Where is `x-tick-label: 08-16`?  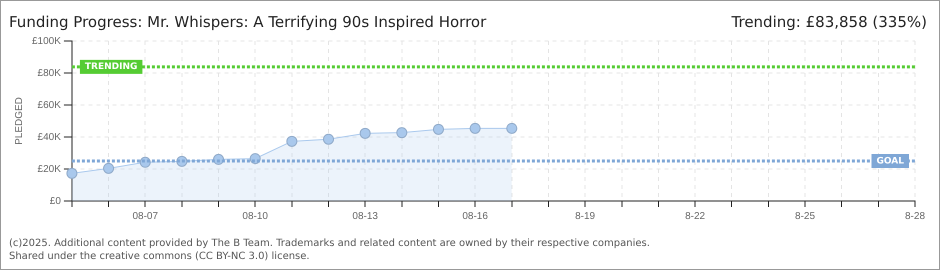
x-tick-label: 08-16 is located at coordinates (475, 216).